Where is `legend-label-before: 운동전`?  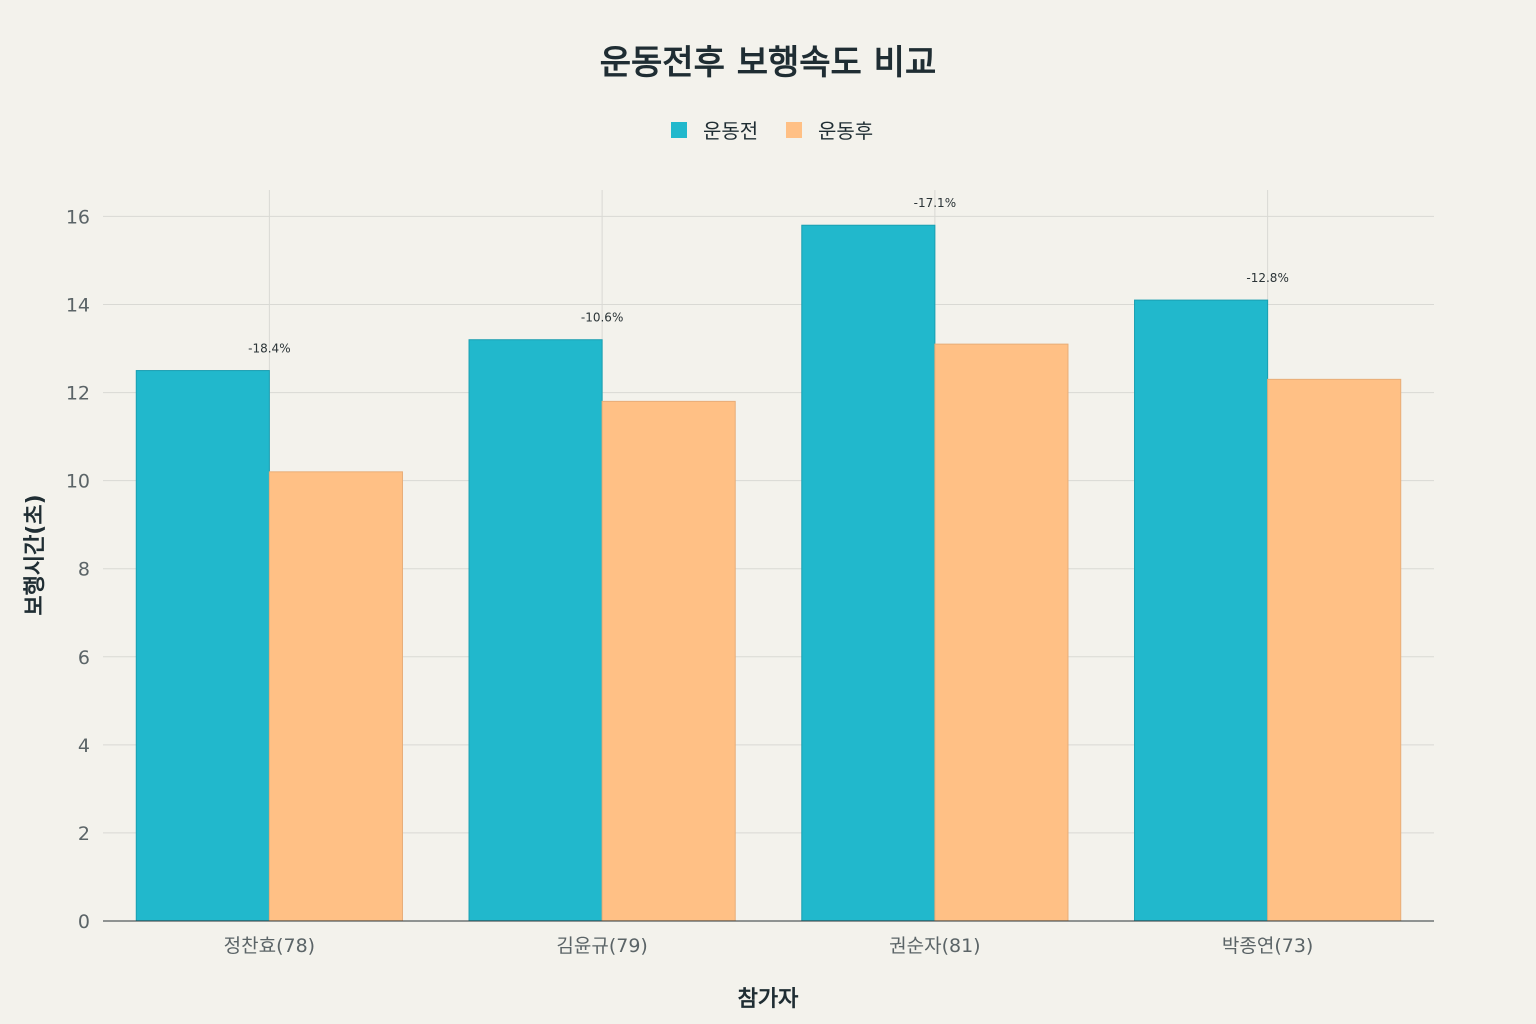
legend-label-before: 운동전 is located at coordinates (730, 131).